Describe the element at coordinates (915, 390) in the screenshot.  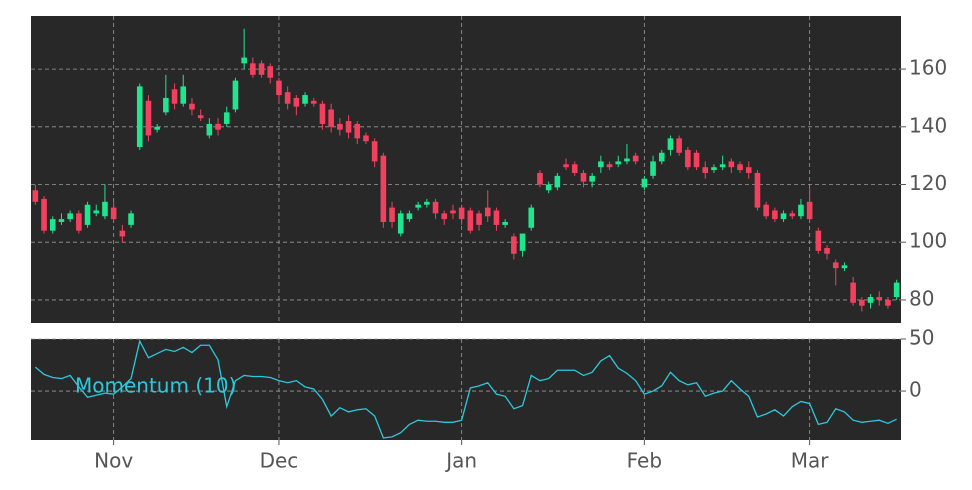
I see `y-tick-label: 0` at that location.